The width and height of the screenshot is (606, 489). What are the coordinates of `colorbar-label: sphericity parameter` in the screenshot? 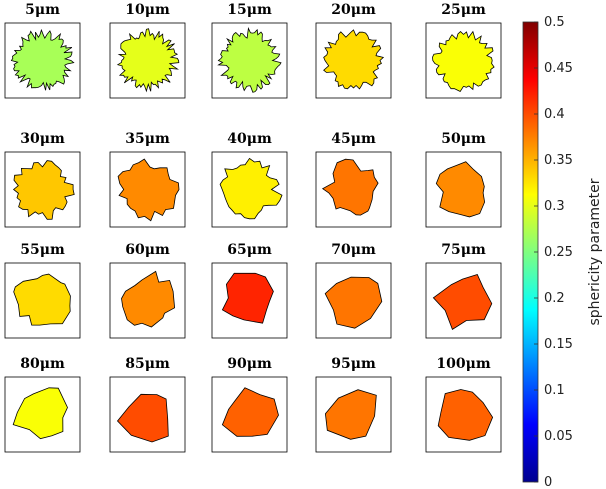 It's located at (595, 251).